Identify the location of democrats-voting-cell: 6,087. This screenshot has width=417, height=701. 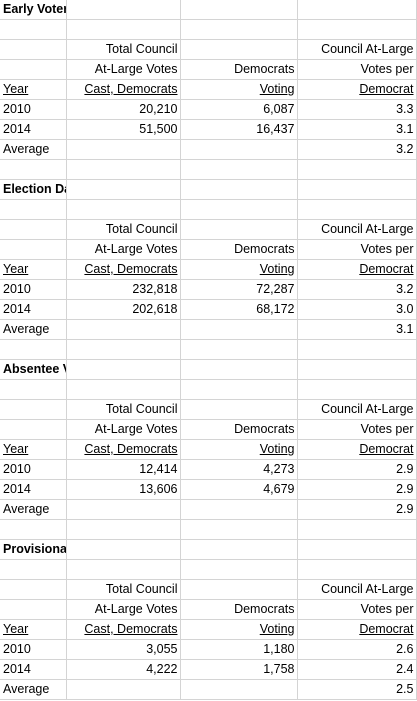
(239, 109).